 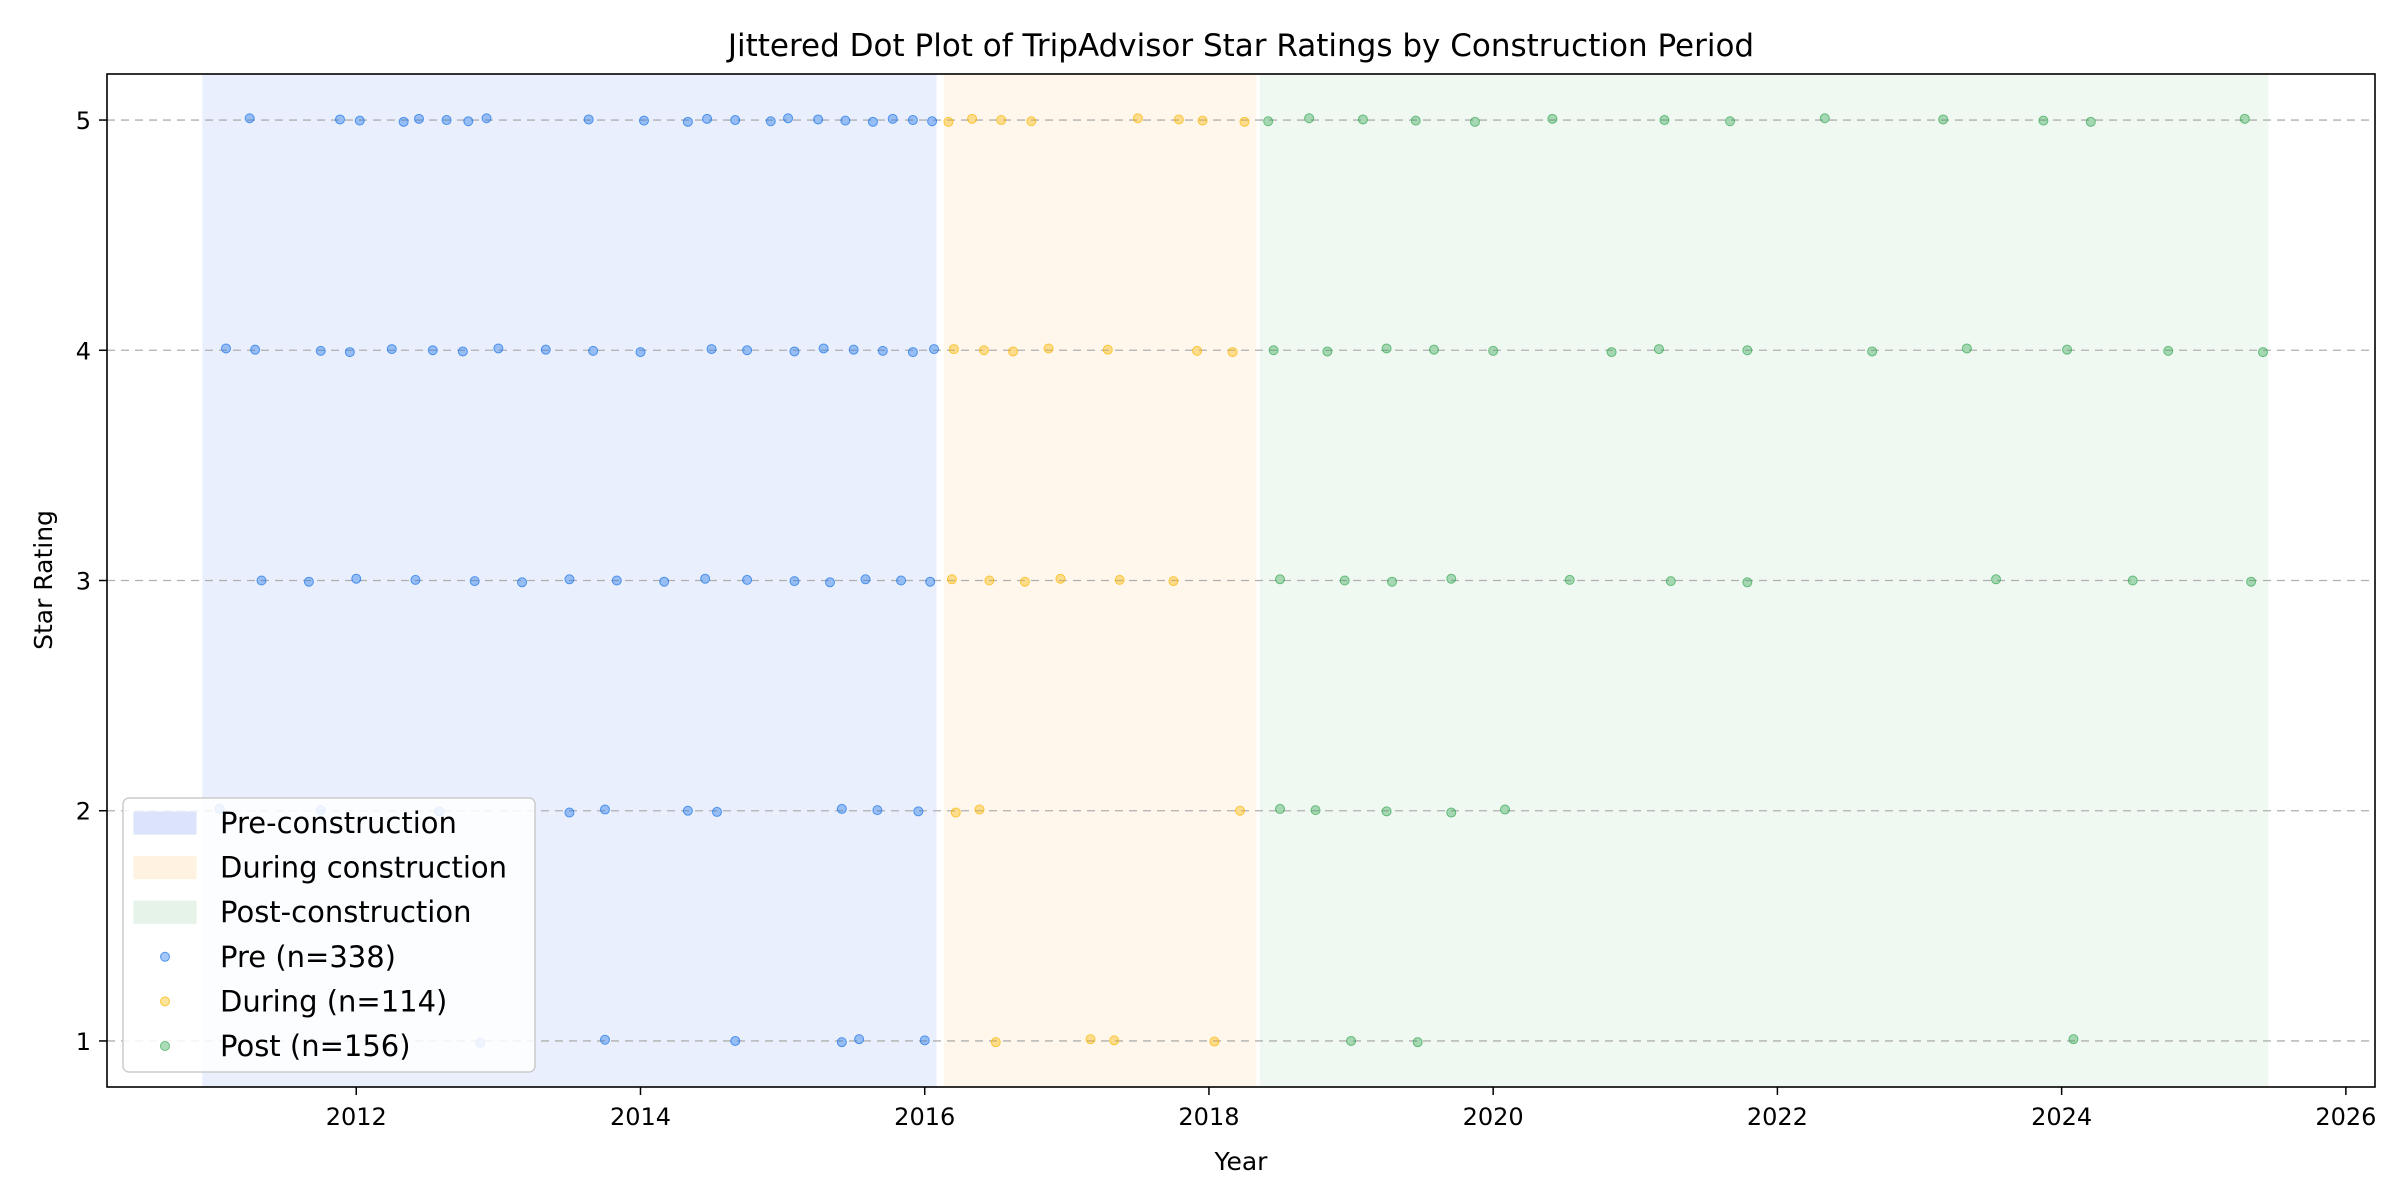 I want to click on legend-label: Pre-construction, so click(x=338, y=823).